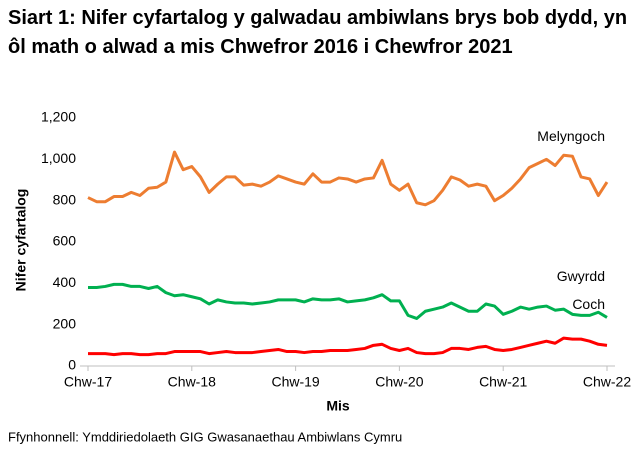 Image resolution: width=644 pixels, height=454 pixels. I want to click on y-tick-label: 200, so click(65, 323).